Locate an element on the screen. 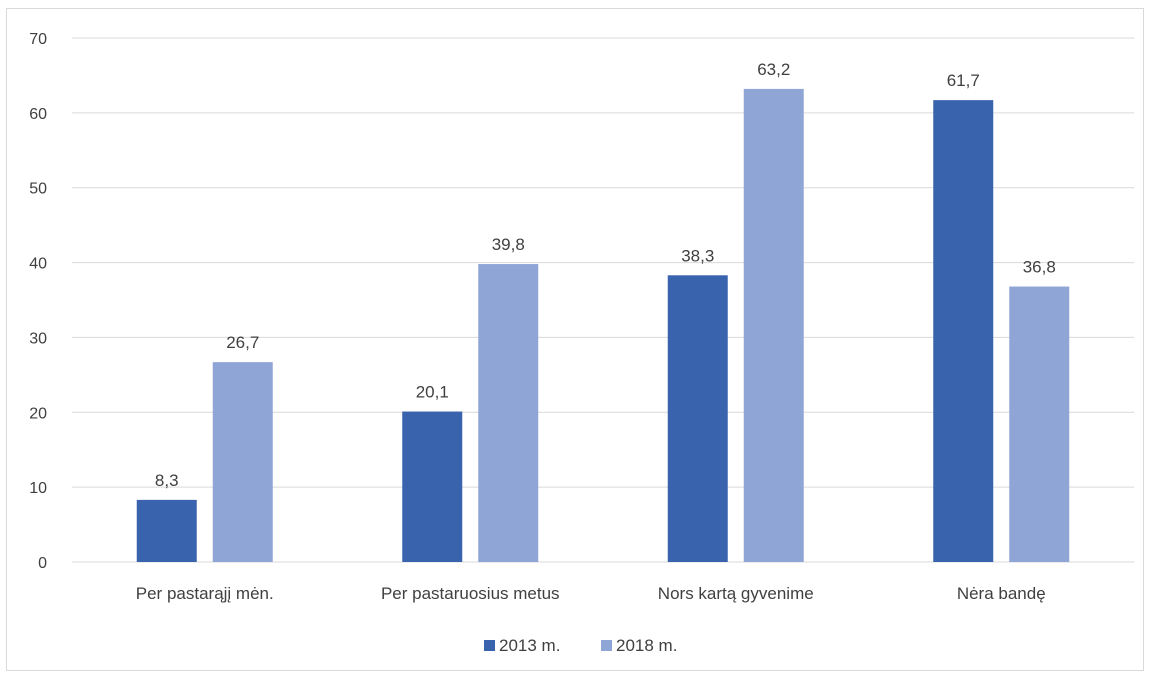  x-tick-label: Nors kartą gyvenime is located at coordinates (736, 593).